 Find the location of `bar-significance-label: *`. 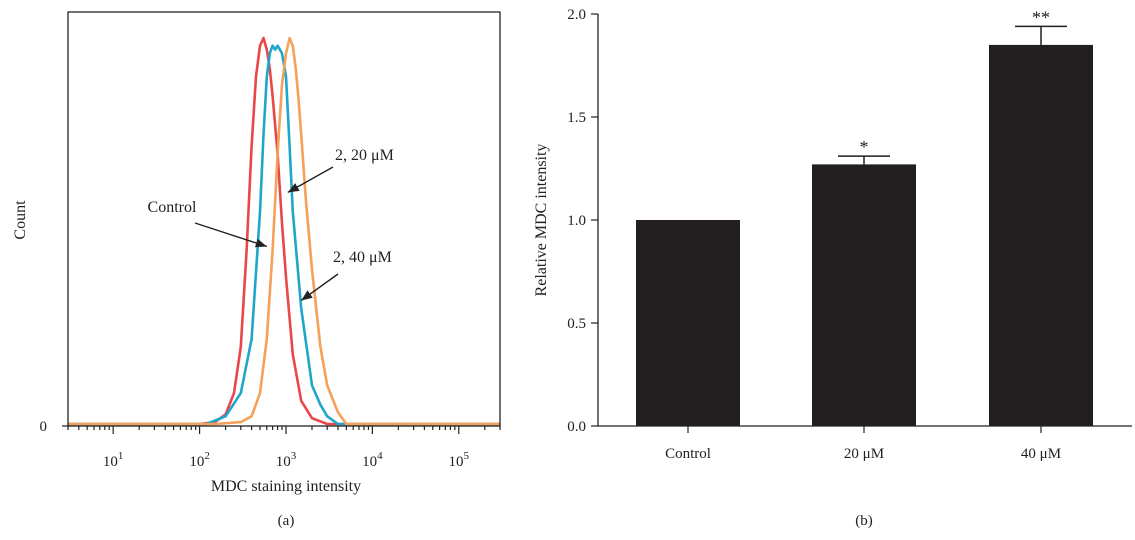

bar-significance-label: * is located at coordinates (864, 147).